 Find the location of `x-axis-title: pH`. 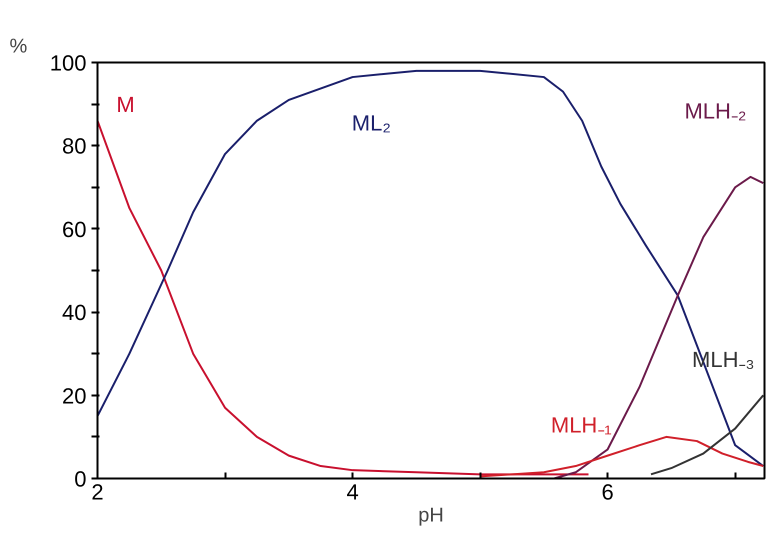

x-axis-title: pH is located at coordinates (431, 515).